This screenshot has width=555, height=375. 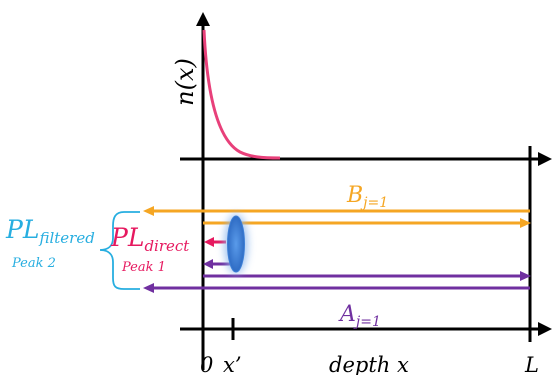 What do you see at coordinates (209, 242) in the screenshot?
I see `pl-direct-arrow-head` at bounding box center [209, 242].